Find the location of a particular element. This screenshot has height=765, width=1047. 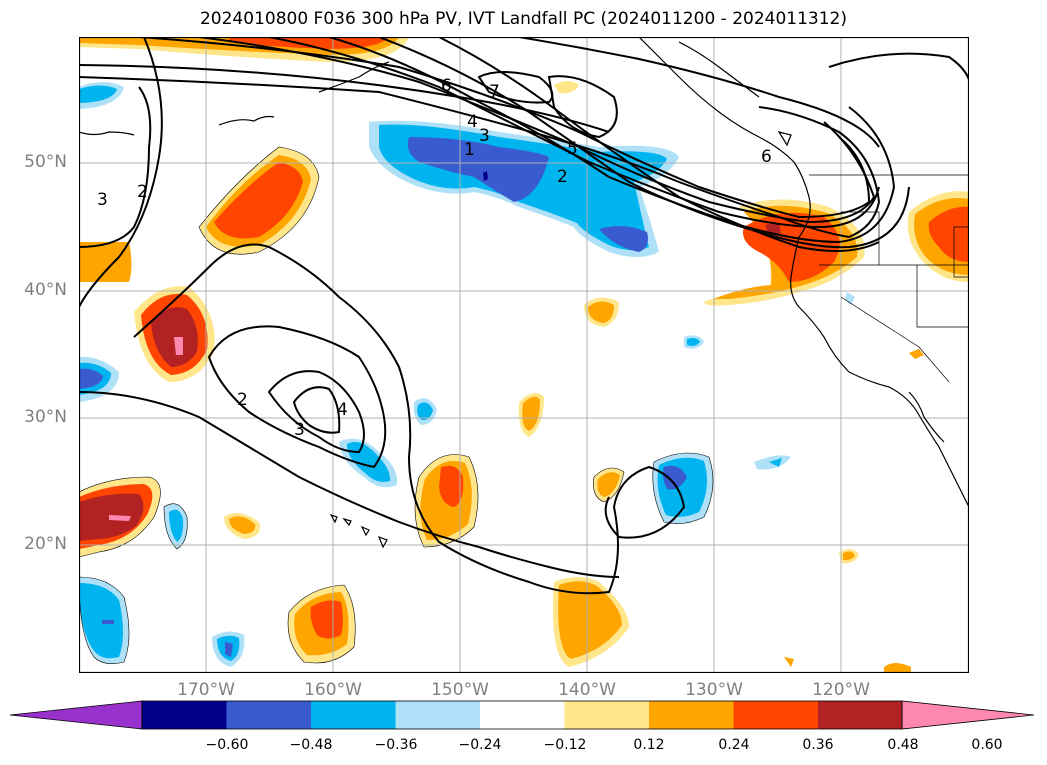

political-borders is located at coordinates (889, 278).